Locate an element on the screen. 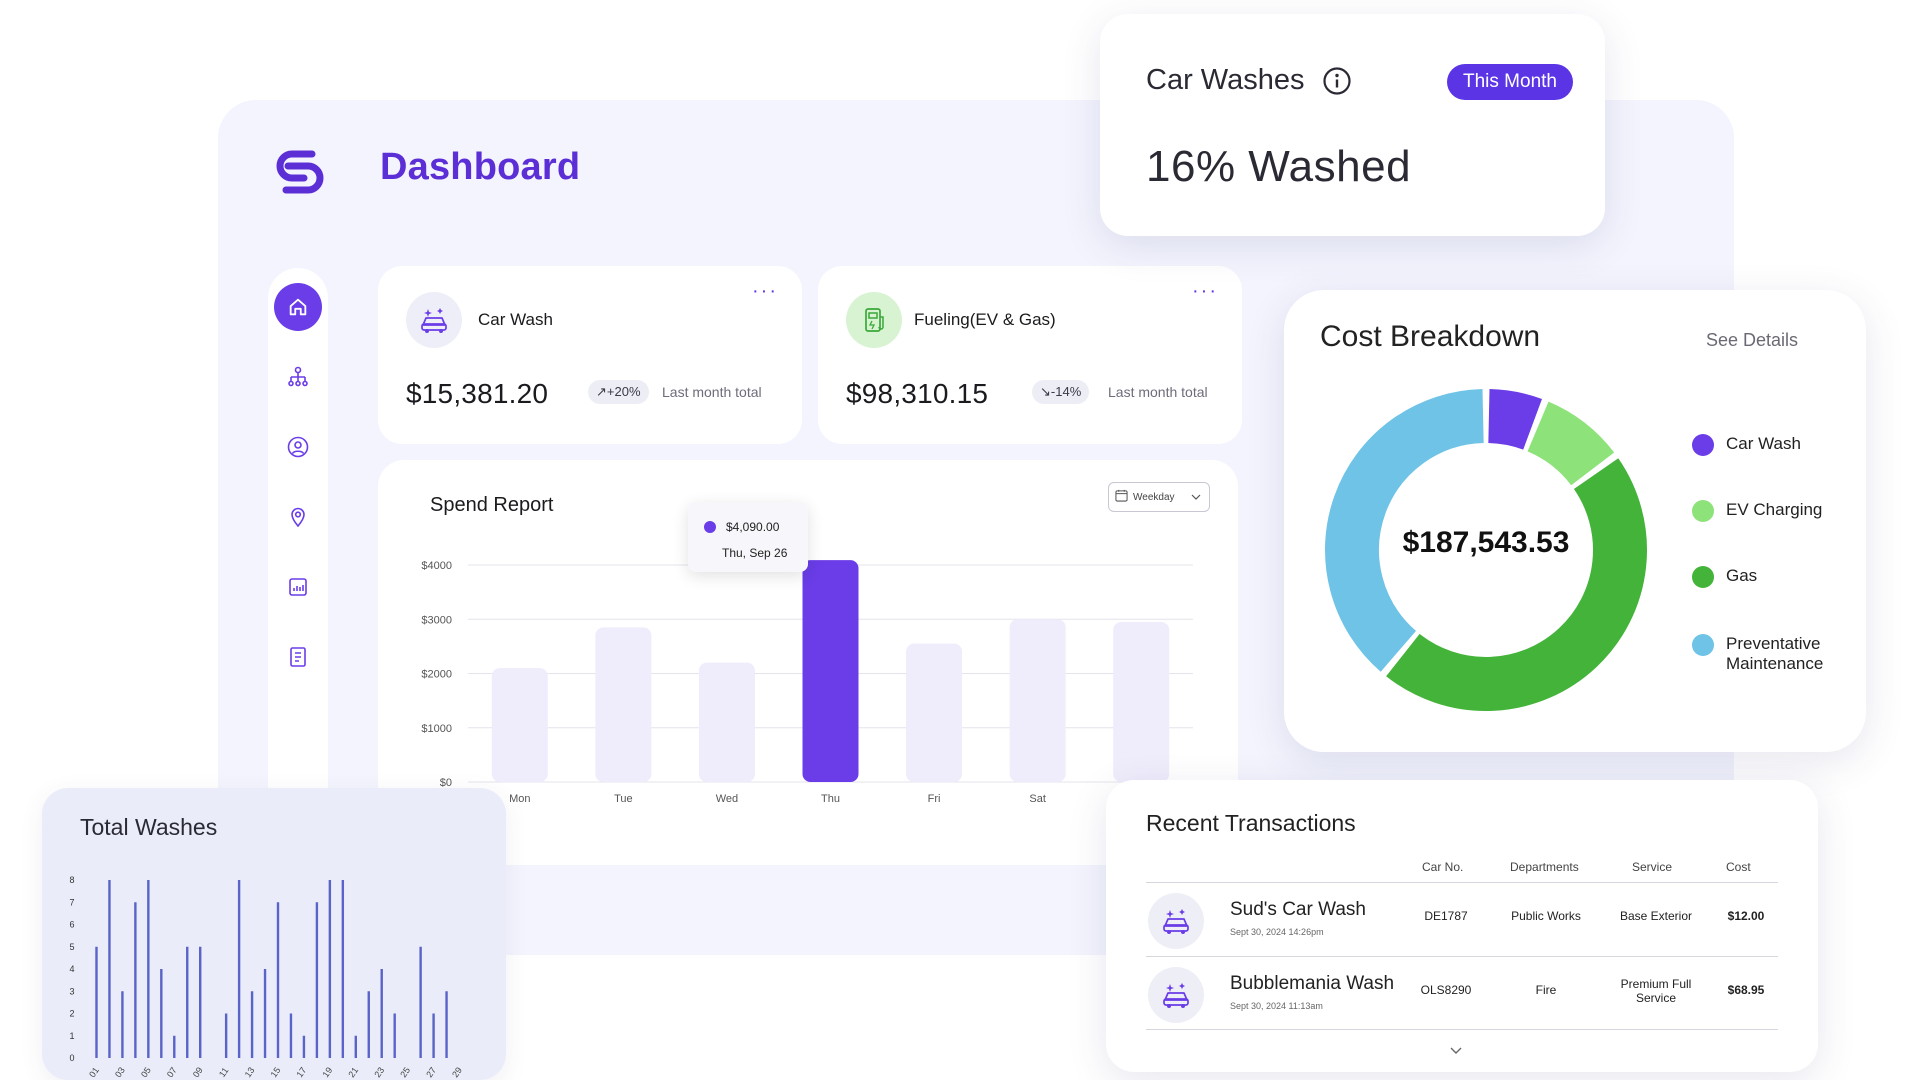 The width and height of the screenshot is (1920, 1080). chart-tooltip: $4,090.00 Thu, Sep 26 is located at coordinates (748, 537).